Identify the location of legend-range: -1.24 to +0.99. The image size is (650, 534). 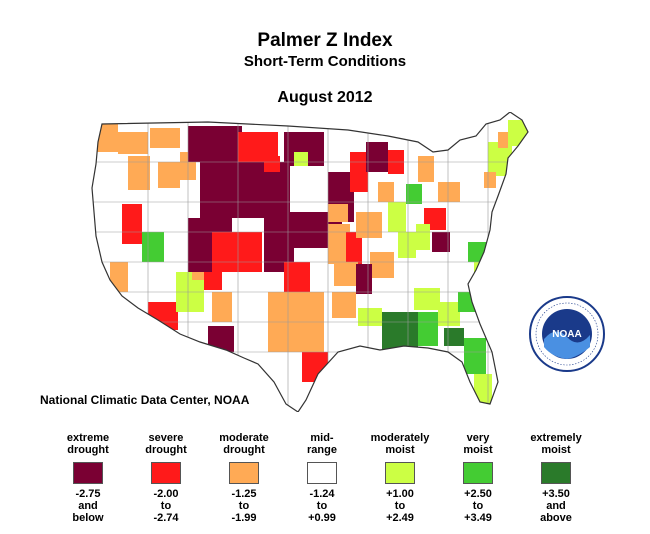
(322, 506).